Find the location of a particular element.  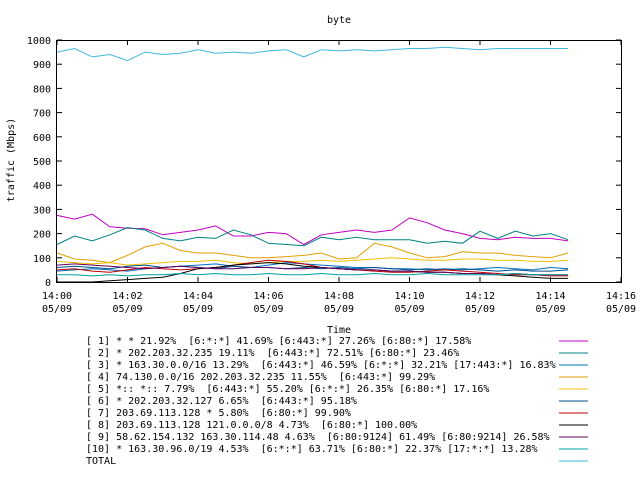

x-tick-label-time: 14:04 is located at coordinates (198, 296).